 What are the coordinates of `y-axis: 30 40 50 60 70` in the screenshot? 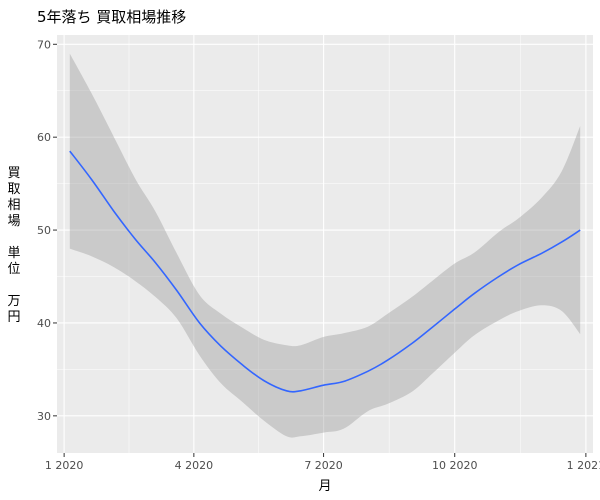 It's located at (47, 230).